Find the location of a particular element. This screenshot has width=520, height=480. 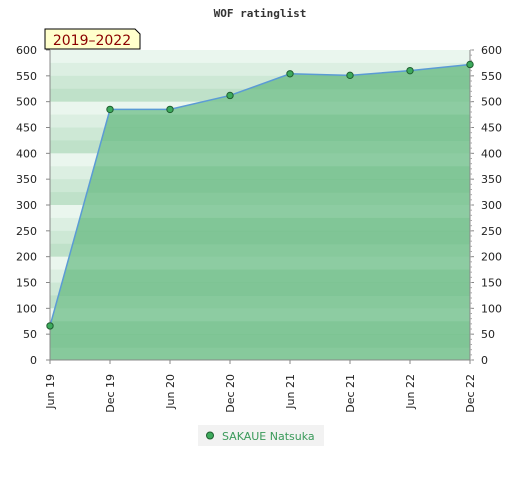

y-tick-label: 250 is located at coordinates (26, 231).